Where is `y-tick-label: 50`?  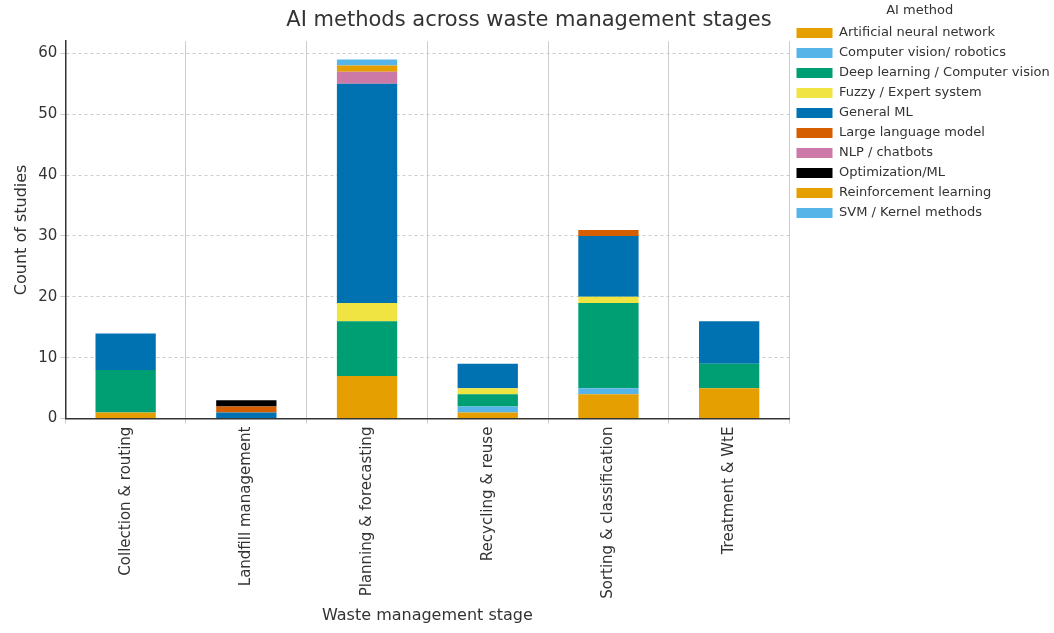
y-tick-label: 50 is located at coordinates (48, 113).